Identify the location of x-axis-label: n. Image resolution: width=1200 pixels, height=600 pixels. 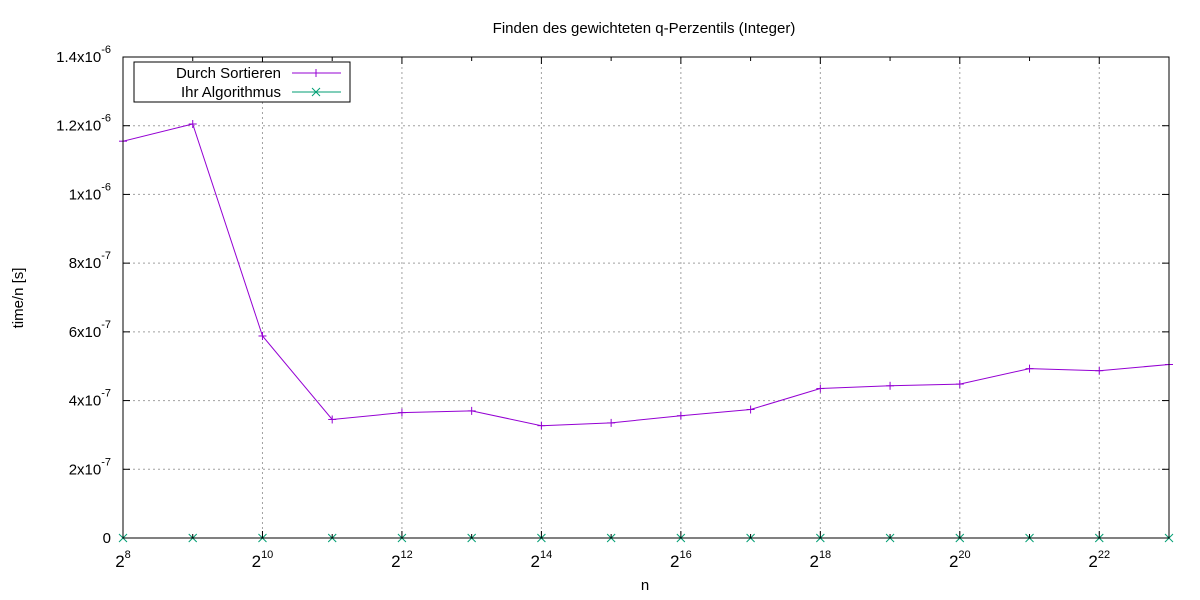
(645, 585).